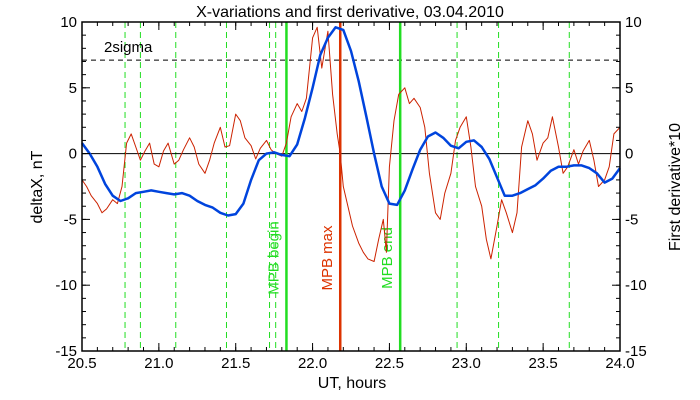  Describe the element at coordinates (389, 363) in the screenshot. I see `x-tick-label-4: 22.5` at that location.